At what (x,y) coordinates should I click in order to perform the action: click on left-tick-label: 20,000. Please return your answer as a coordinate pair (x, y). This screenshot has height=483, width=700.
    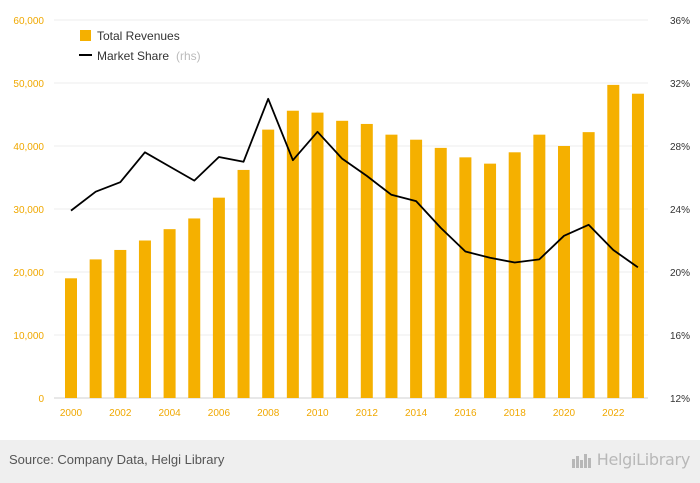
    Looking at the image, I should click on (28, 273).